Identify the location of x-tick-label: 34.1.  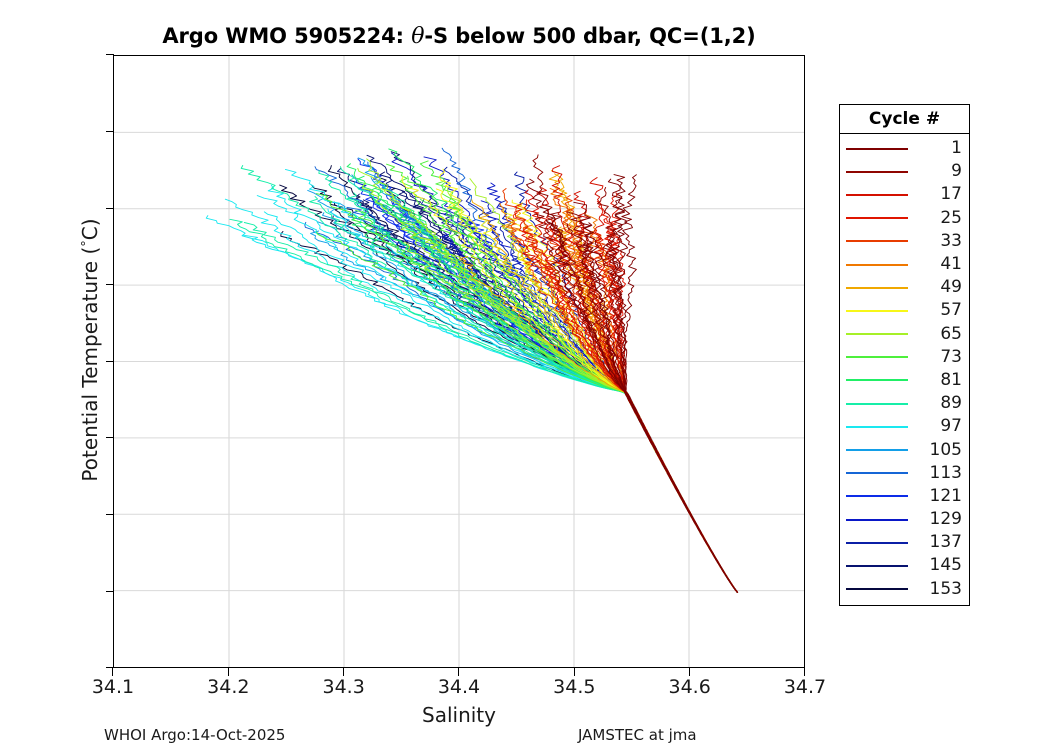
(113, 687).